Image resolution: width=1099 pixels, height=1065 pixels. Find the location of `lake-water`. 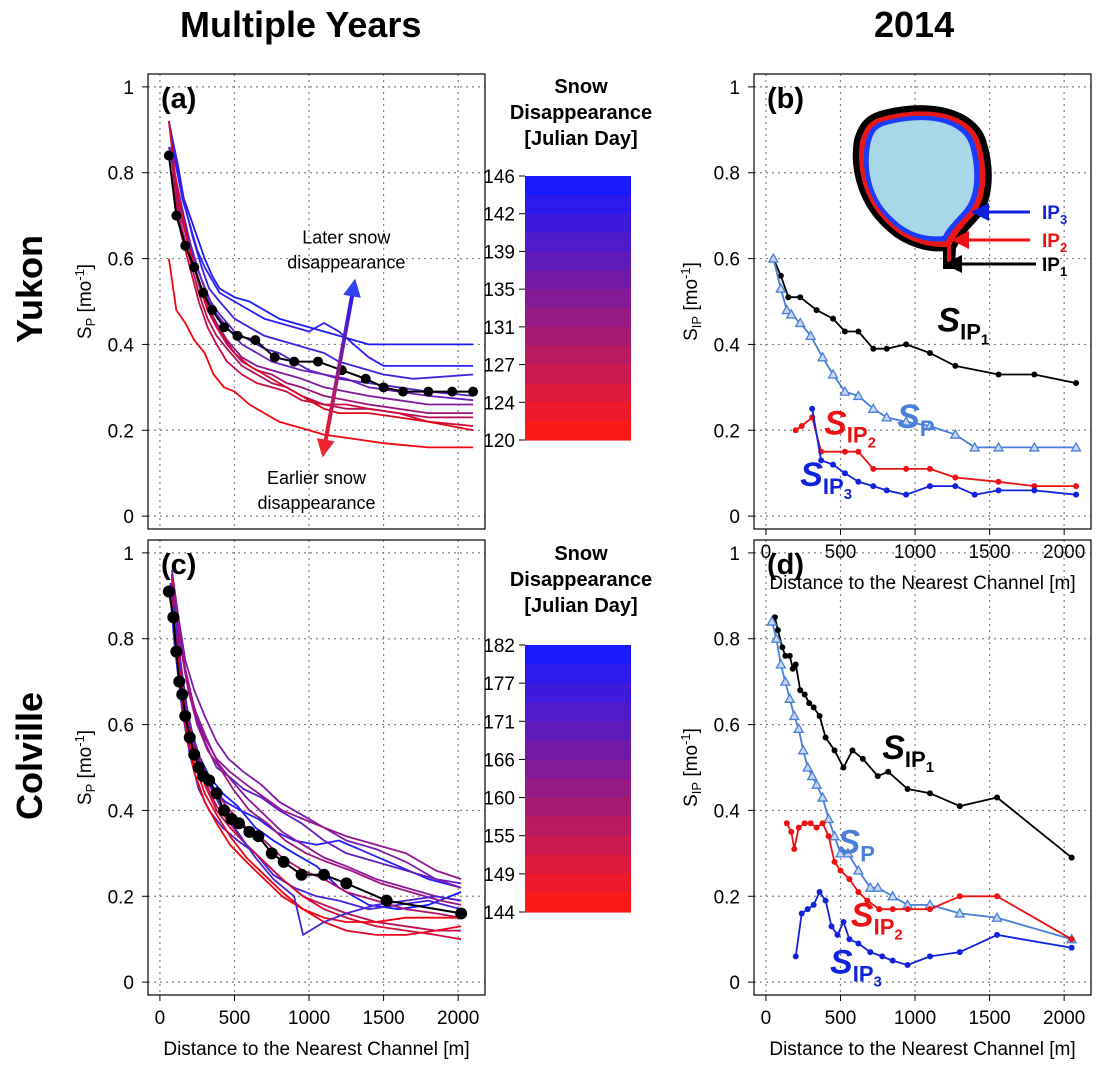

lake-water is located at coordinates (921, 178).